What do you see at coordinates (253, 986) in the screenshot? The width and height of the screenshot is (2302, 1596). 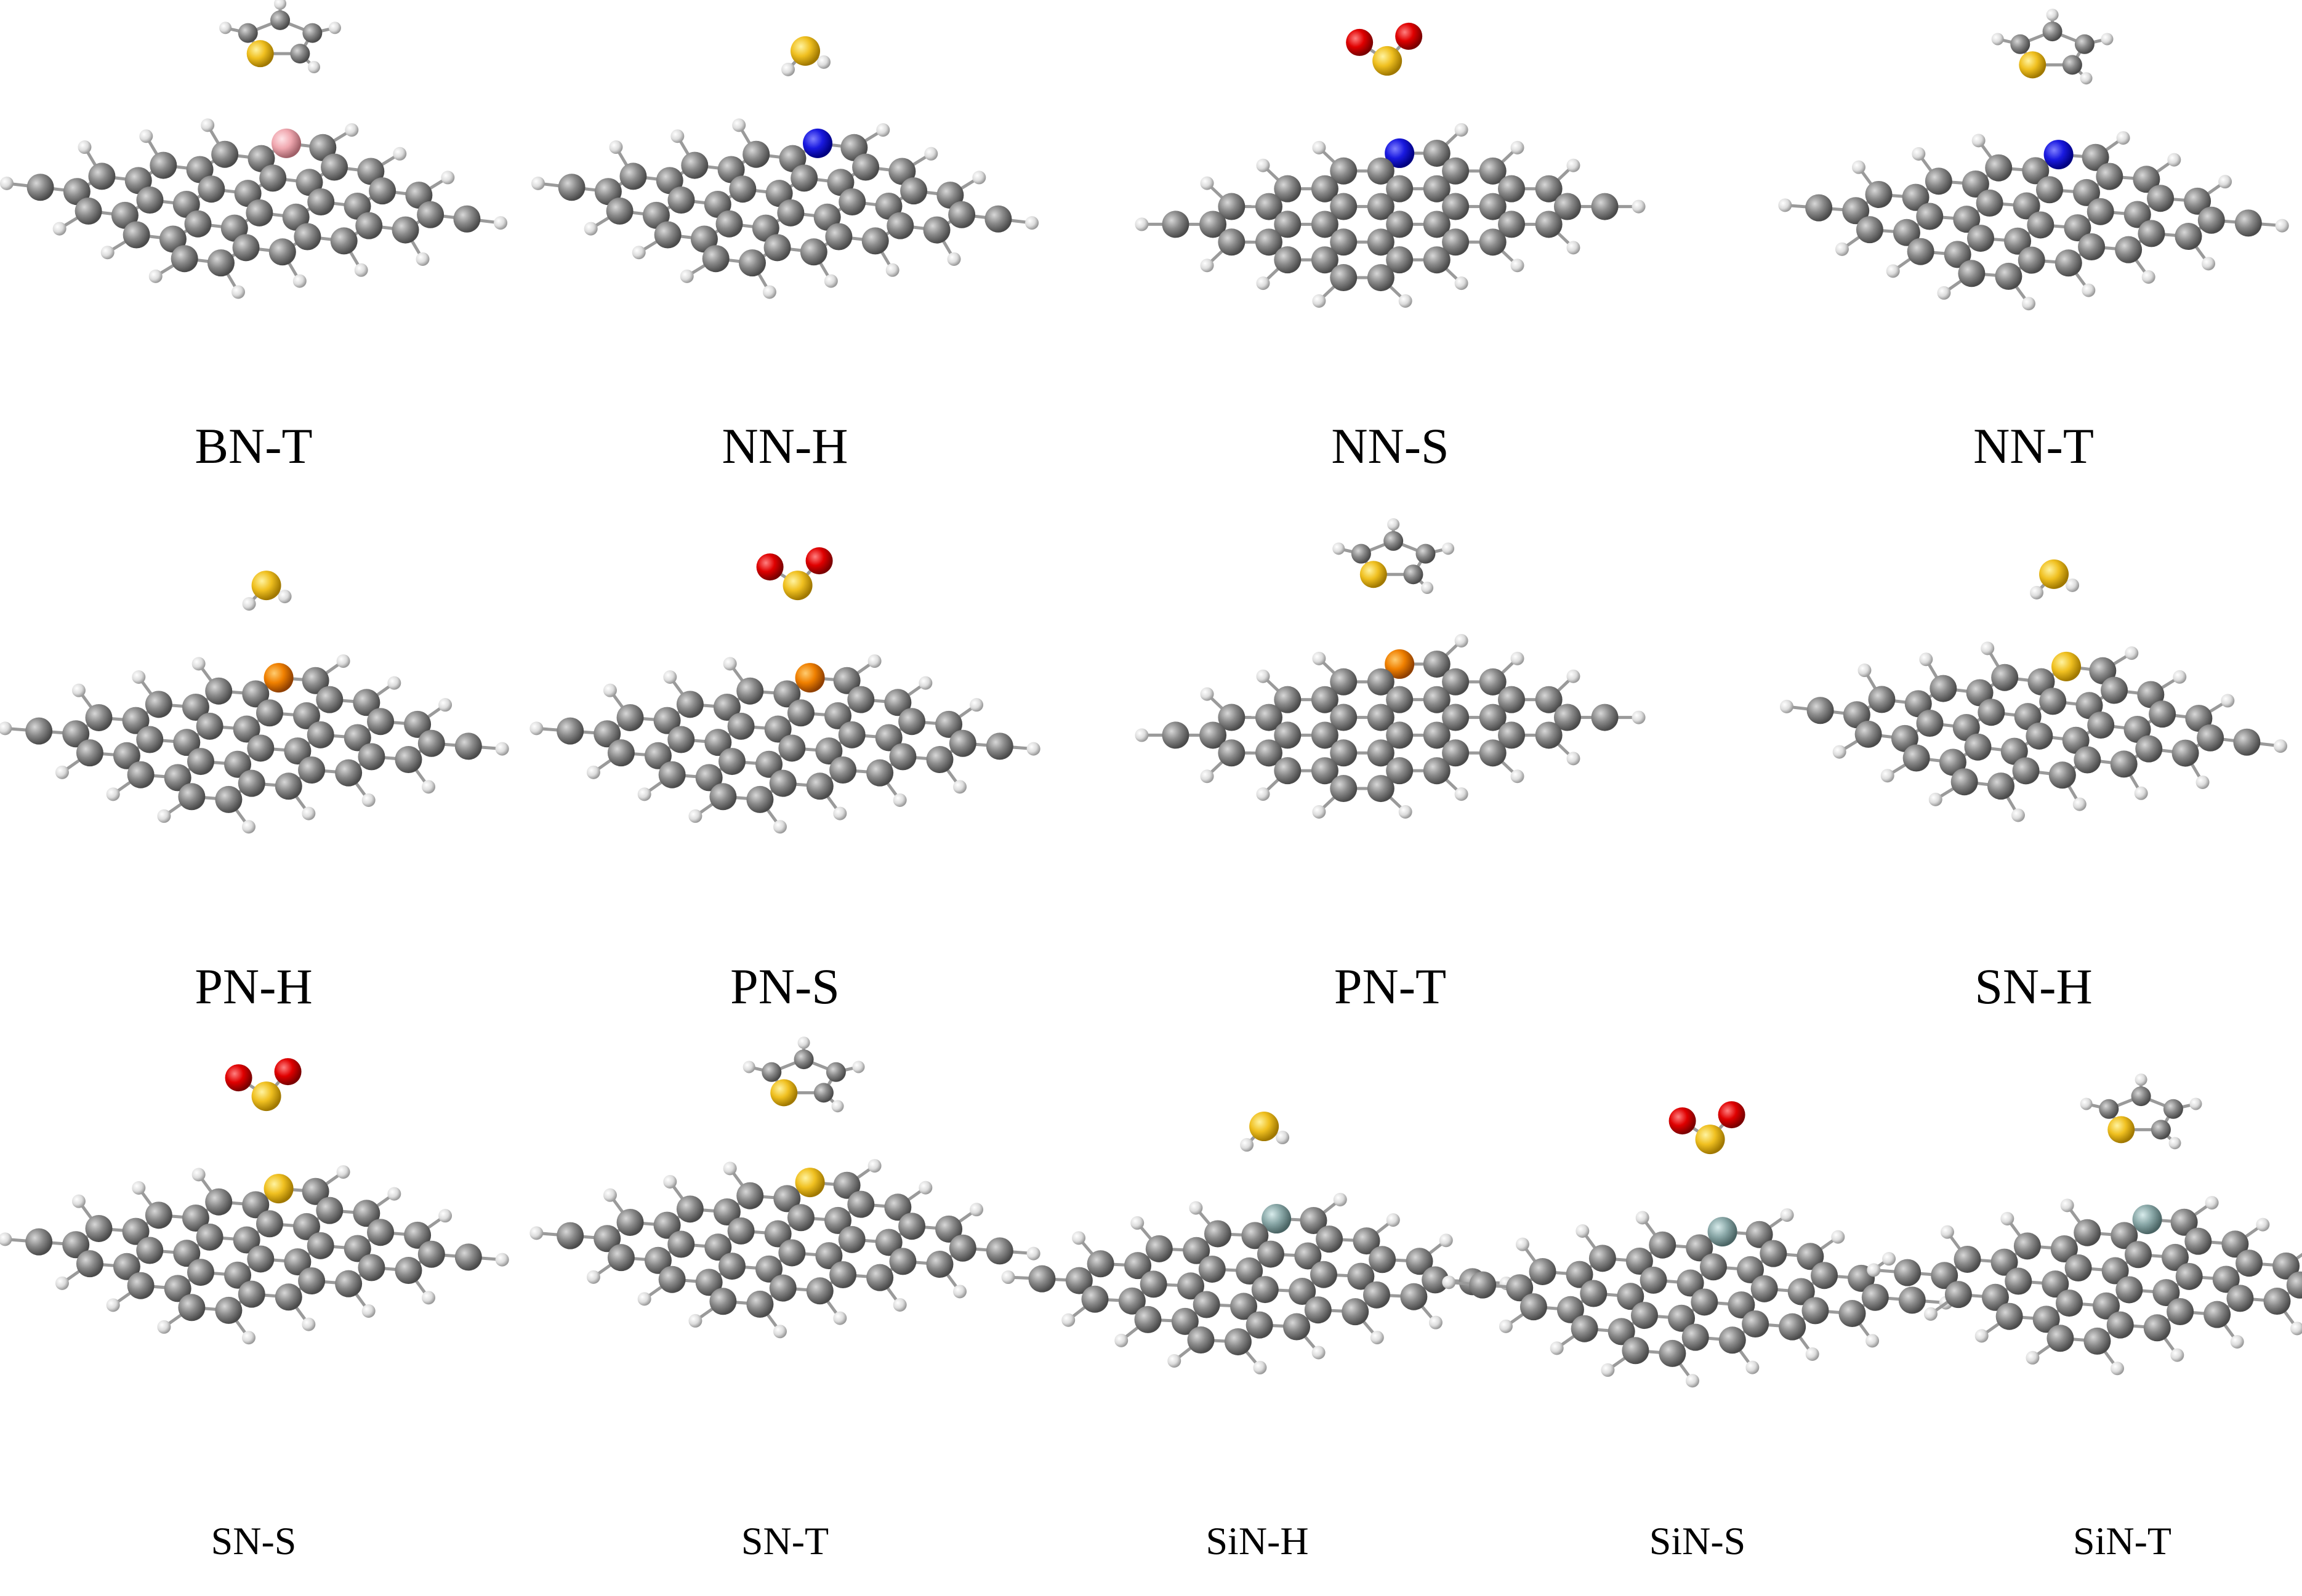 I see `panel-label: PN-H` at bounding box center [253, 986].